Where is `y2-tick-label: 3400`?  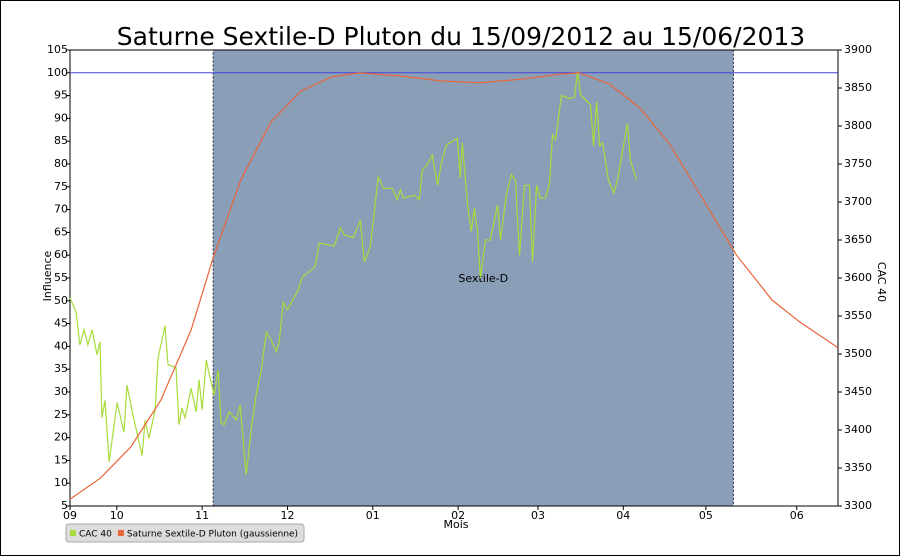
y2-tick-label: 3400 is located at coordinates (858, 429).